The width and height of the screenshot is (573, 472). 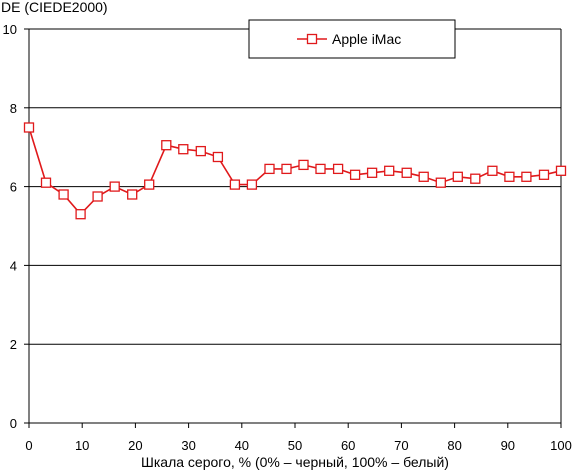 What do you see at coordinates (242, 445) in the screenshot?
I see `x-tick-label: 40` at bounding box center [242, 445].